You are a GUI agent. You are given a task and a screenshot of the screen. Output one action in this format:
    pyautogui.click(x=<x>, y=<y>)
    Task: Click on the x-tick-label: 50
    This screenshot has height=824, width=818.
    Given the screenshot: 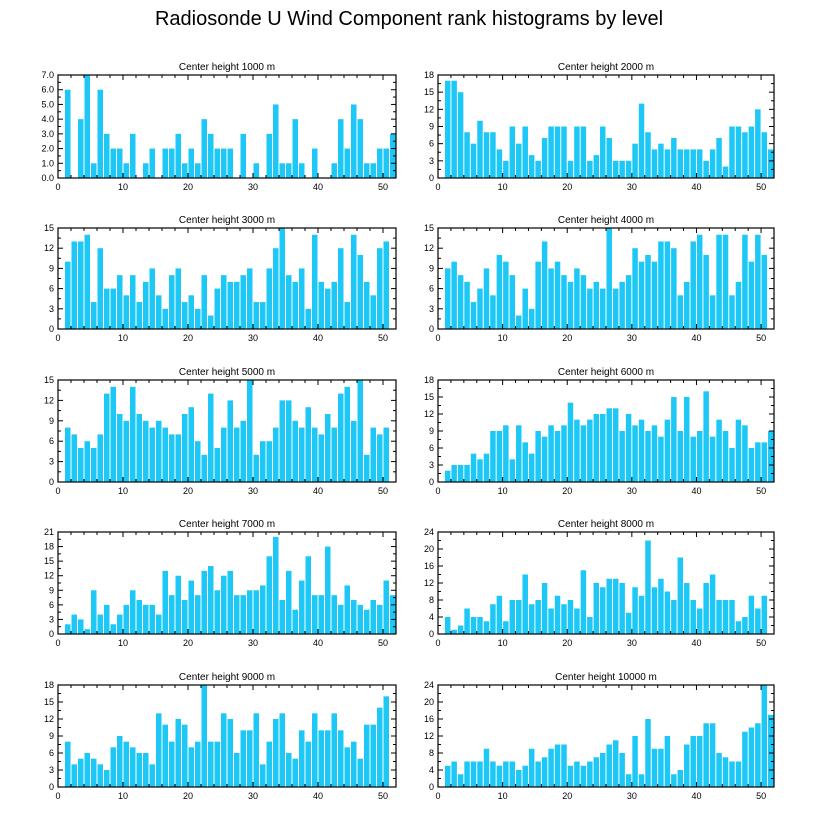 What is the action you would take?
    pyautogui.click(x=761, y=187)
    